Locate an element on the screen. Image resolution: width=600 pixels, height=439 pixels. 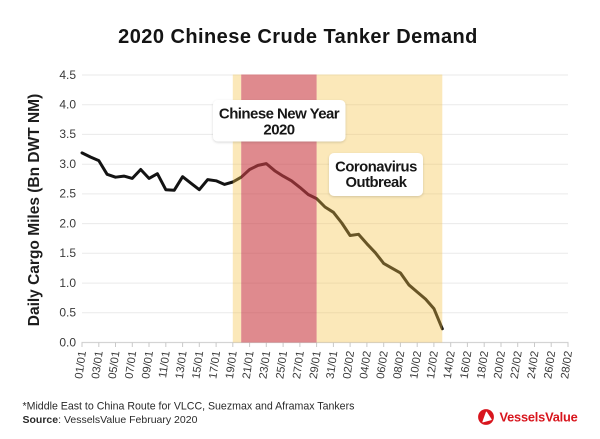
svg-text: 02/02 is located at coordinates (349, 364).